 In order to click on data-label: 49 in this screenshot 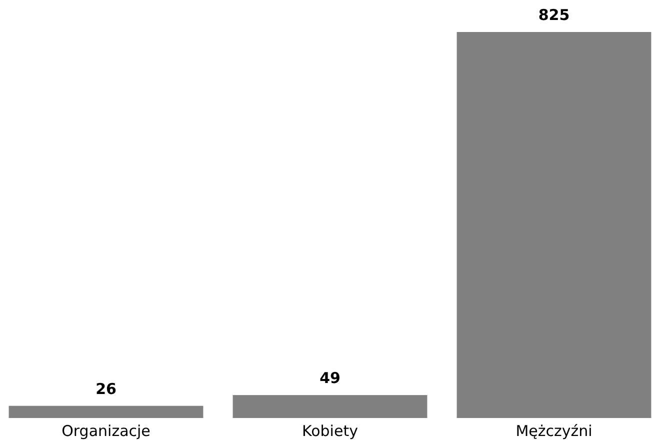, I will do `click(330, 378)`.